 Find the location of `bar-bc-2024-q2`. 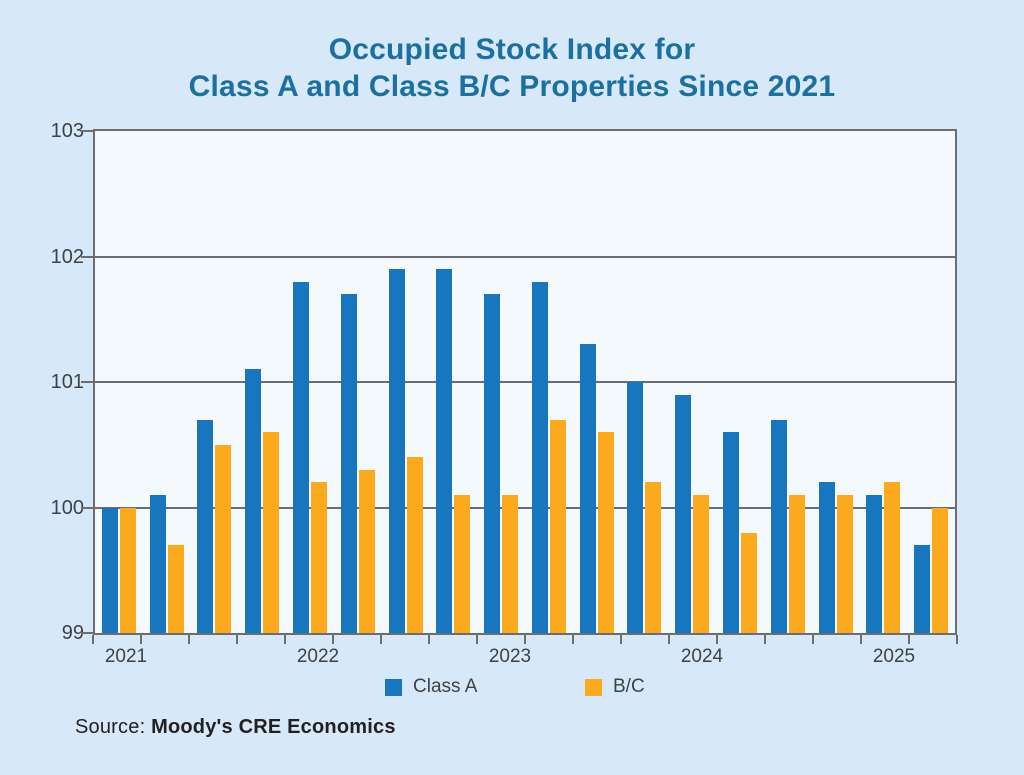

bar-bc-2024-q2 is located at coordinates (749, 582).